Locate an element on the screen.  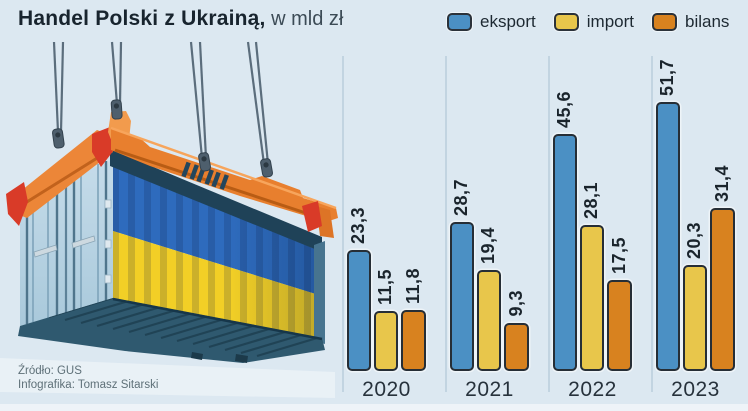
bar-bilans-2021 is located at coordinates (516, 347).